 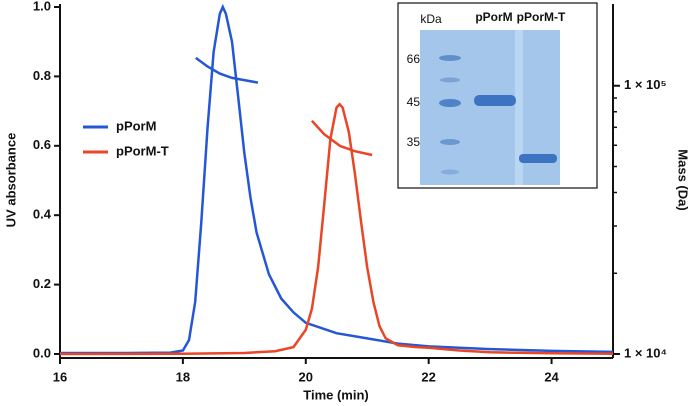 What do you see at coordinates (42, 144) in the screenshot?
I see `y-tick-label: 0.6` at bounding box center [42, 144].